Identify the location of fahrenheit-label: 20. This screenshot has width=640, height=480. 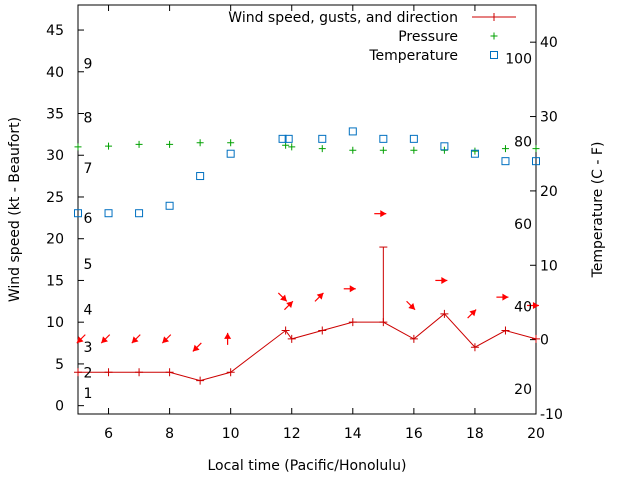
(523, 390).